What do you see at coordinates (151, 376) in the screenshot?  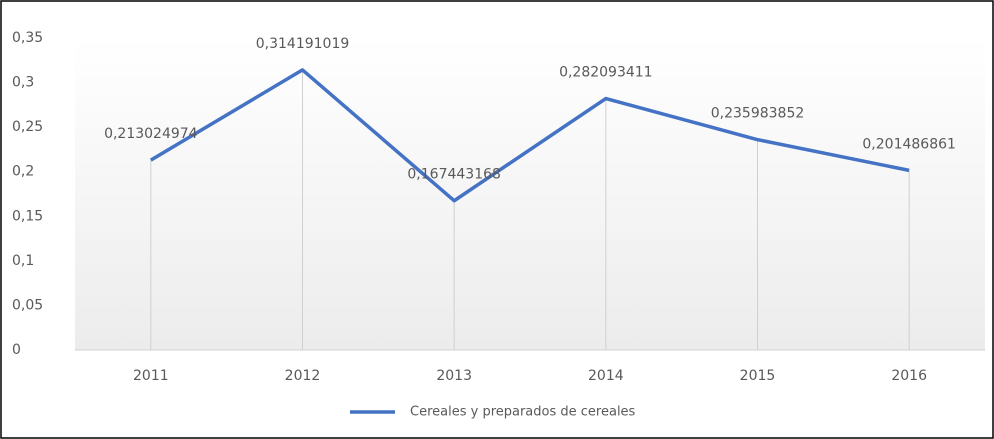 I see `x-tick-label: 2011` at bounding box center [151, 376].